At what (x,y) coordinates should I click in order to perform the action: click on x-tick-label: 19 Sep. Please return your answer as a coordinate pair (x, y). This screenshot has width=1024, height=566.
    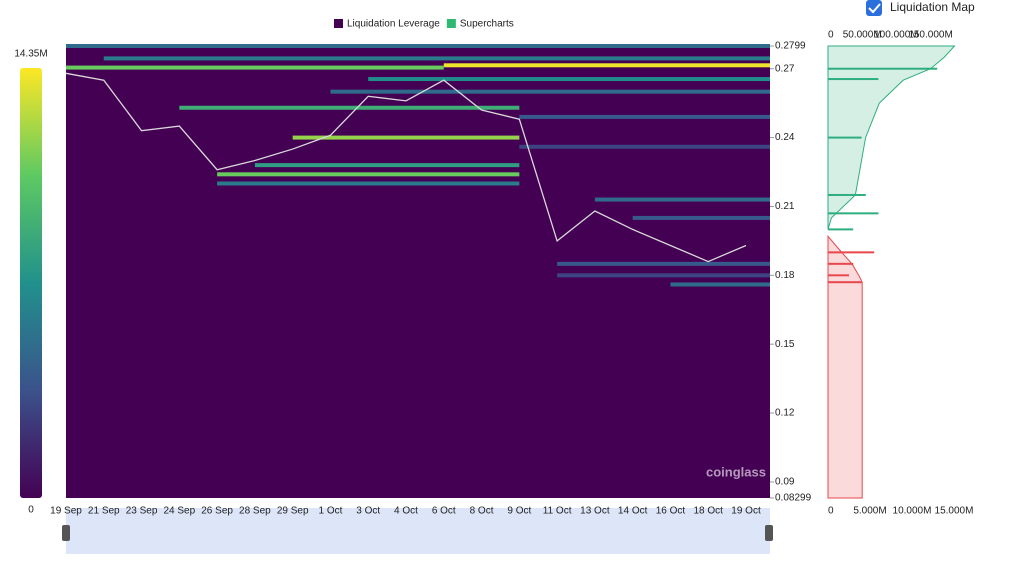
    Looking at the image, I should click on (66, 511).